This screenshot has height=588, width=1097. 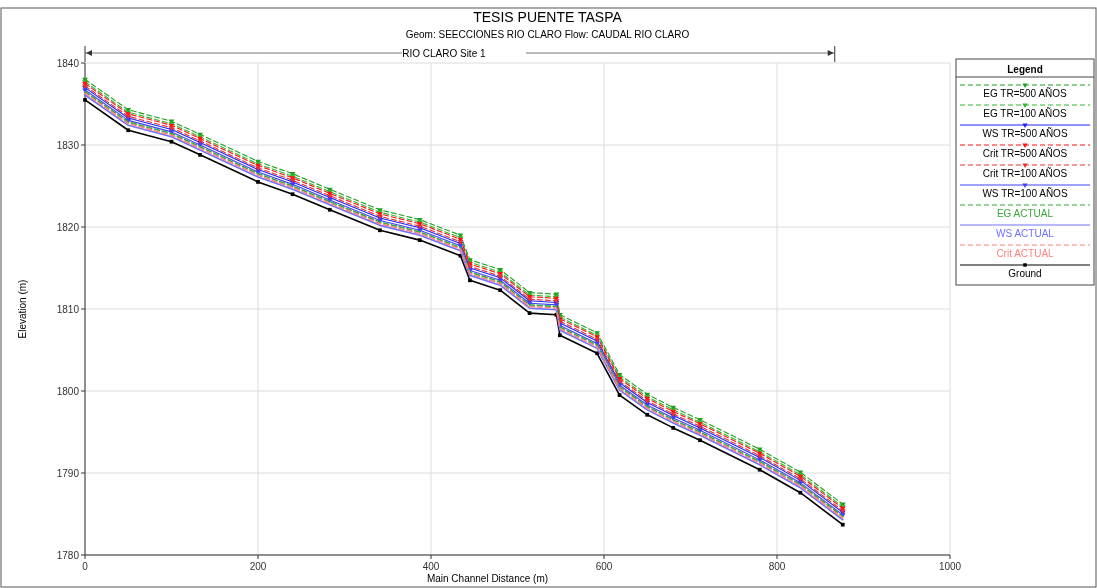 I want to click on y-tick-label: 1790, so click(x=68, y=473).